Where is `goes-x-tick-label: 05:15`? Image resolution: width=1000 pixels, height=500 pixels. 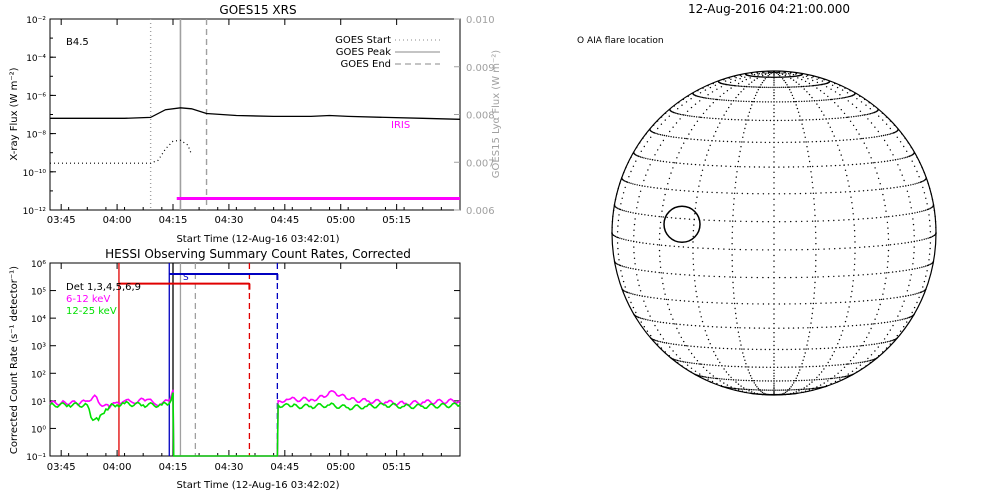 goes-x-tick-label: 05:15 is located at coordinates (396, 220).